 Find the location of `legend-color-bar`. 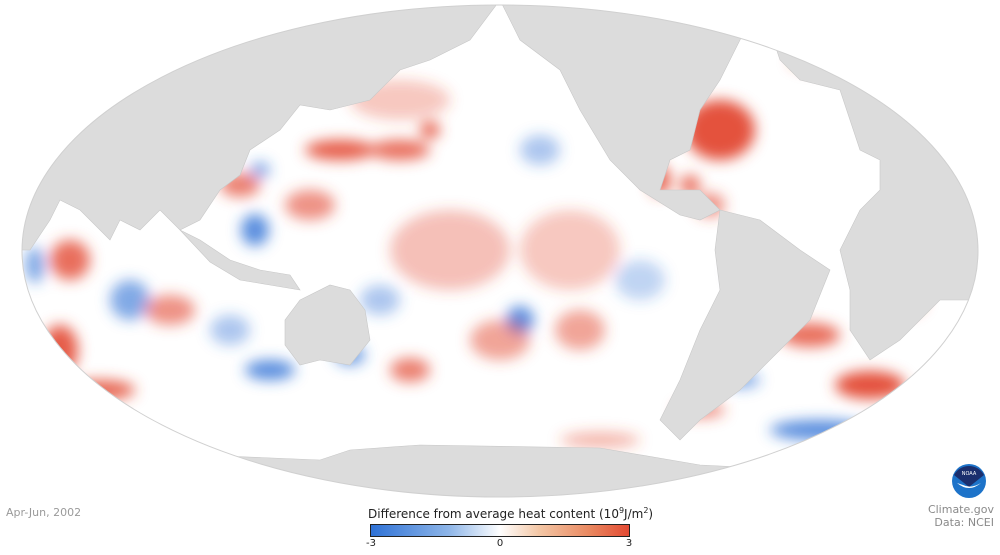

legend-color-bar is located at coordinates (500, 530).